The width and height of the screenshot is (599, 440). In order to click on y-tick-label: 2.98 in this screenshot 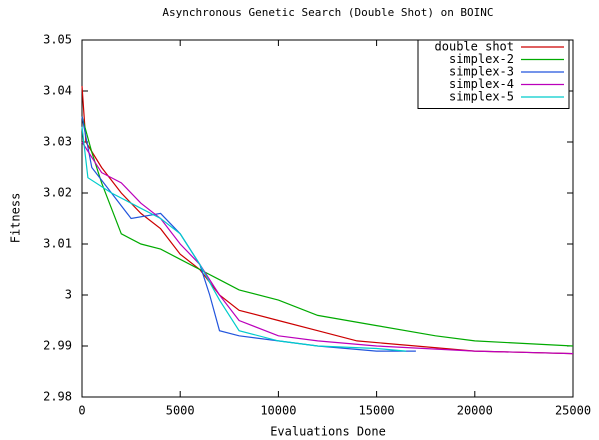, I will do `click(57, 397)`.